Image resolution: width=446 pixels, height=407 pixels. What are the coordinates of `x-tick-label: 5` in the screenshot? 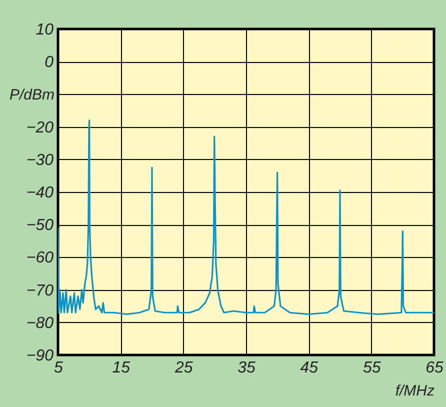 It's located at (59, 368).